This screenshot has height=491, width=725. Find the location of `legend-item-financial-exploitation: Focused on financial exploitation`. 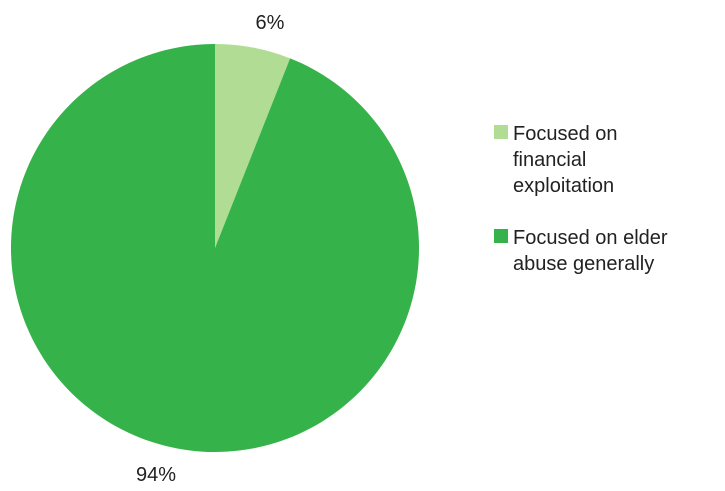

legend-item-financial-exploitation: Focused on financial exploitation is located at coordinates (609, 160).